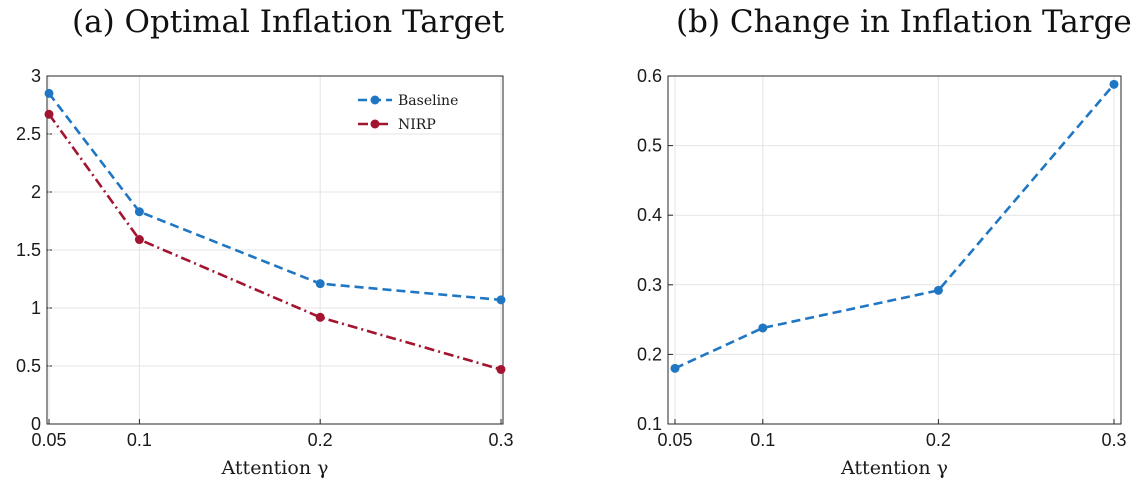 The width and height of the screenshot is (1131, 482). Describe the element at coordinates (36, 424) in the screenshot. I see `y-tick-label: 0` at that location.